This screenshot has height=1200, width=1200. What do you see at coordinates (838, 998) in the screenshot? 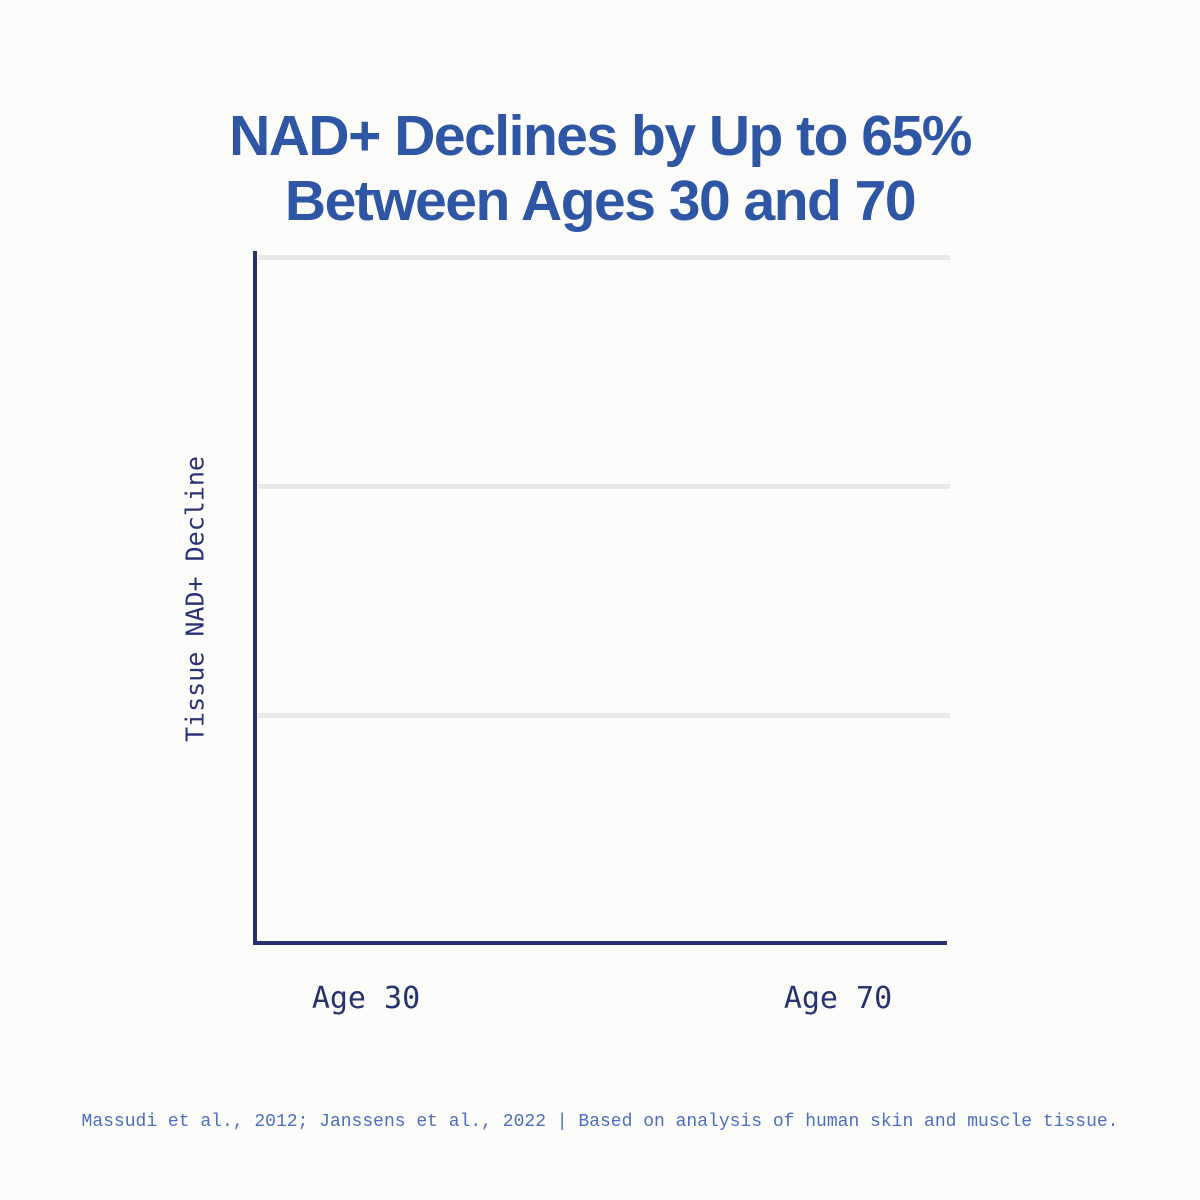
I see `x-tick-age-70: Age 70` at bounding box center [838, 998].